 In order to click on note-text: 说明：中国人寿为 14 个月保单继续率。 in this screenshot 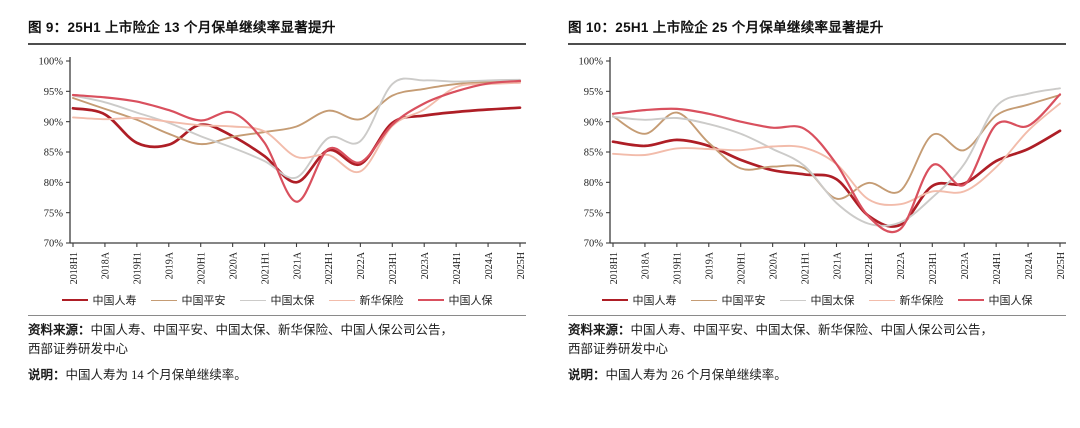, I will do `click(277, 375)`.